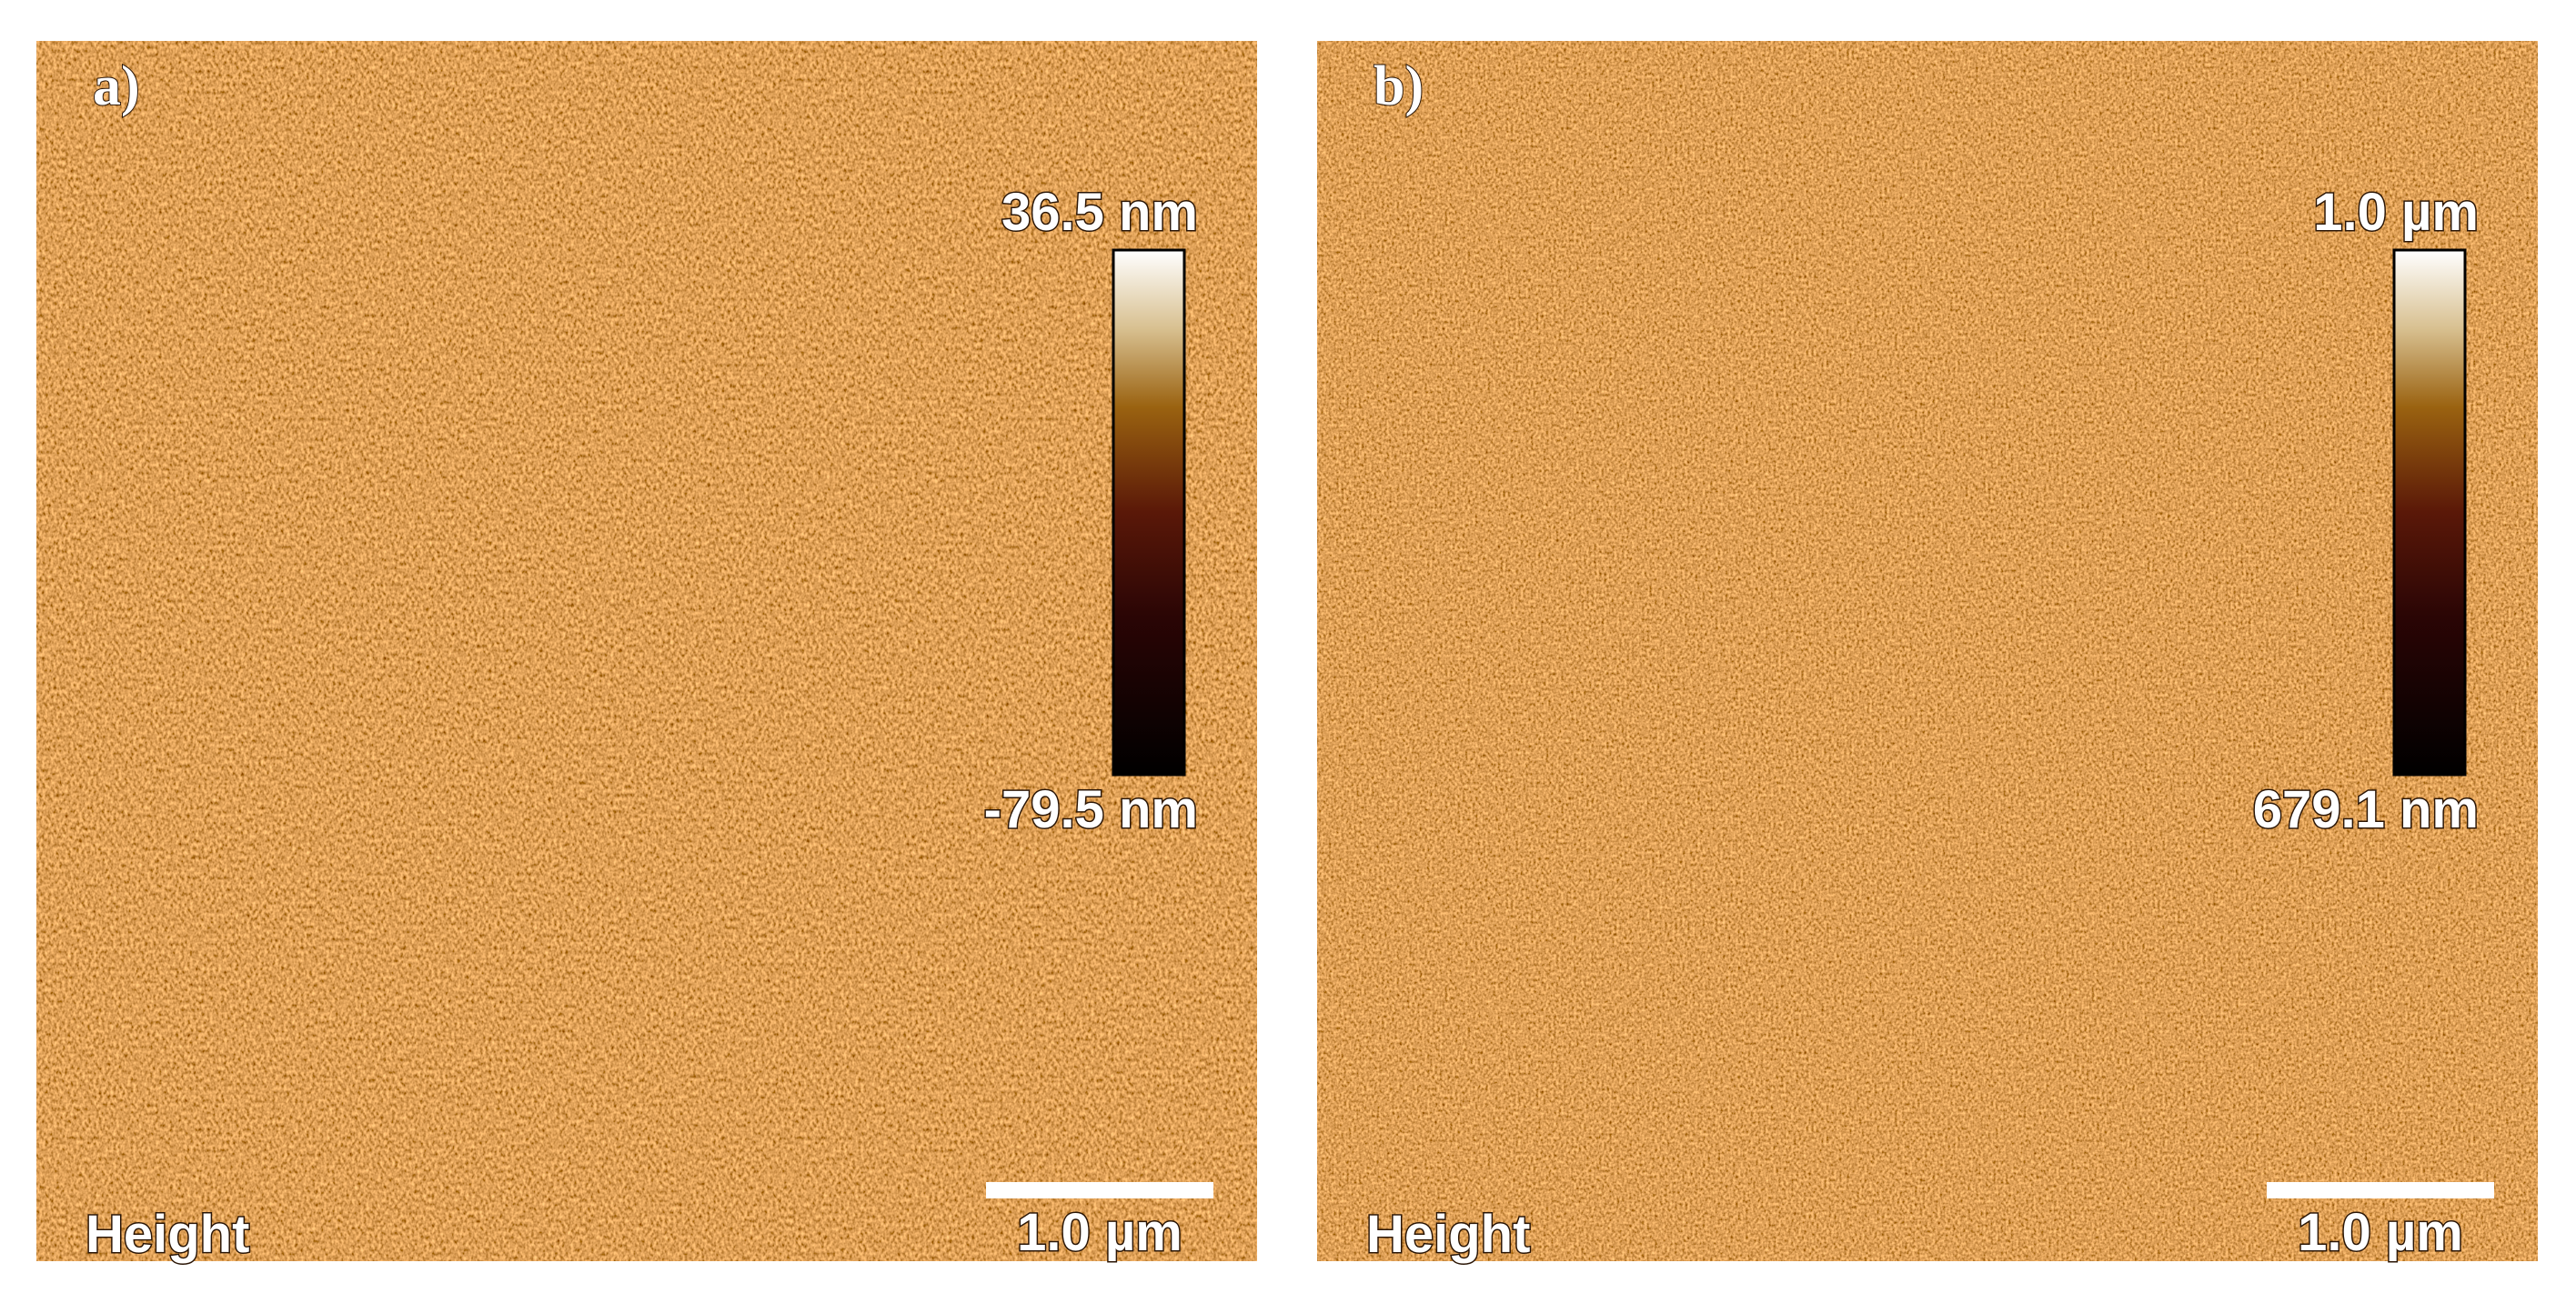 Image resolution: width=2576 pixels, height=1303 pixels. What do you see at coordinates (2396, 212) in the screenshot?
I see `colorbar-max: 1.0 µm` at bounding box center [2396, 212].